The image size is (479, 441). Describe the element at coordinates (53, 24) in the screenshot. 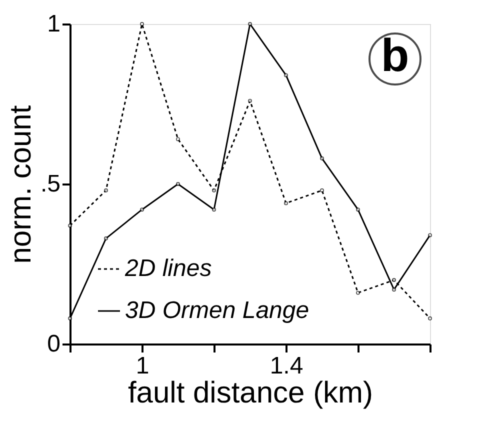

I see `y-tick-label: 1` at that location.